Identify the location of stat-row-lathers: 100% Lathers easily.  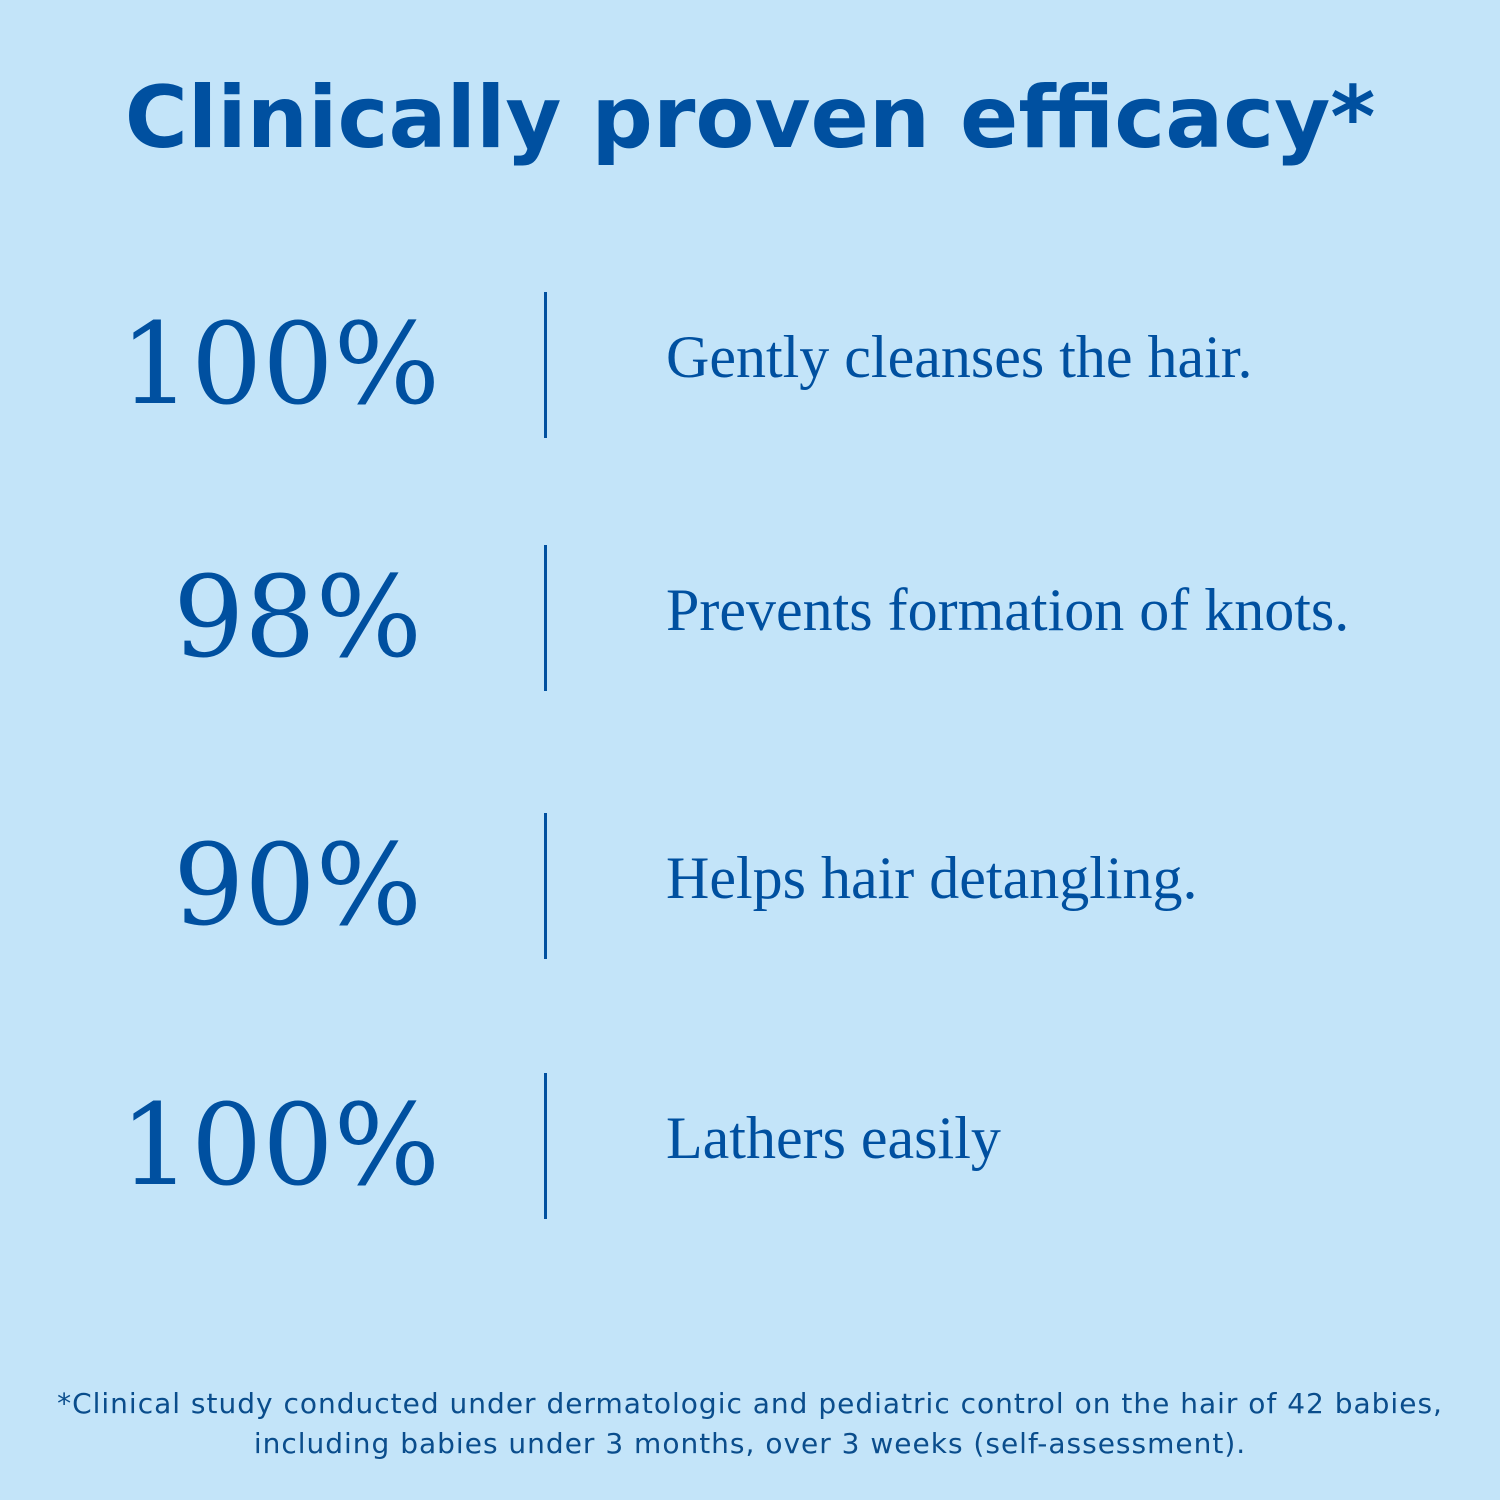
(750, 1146).